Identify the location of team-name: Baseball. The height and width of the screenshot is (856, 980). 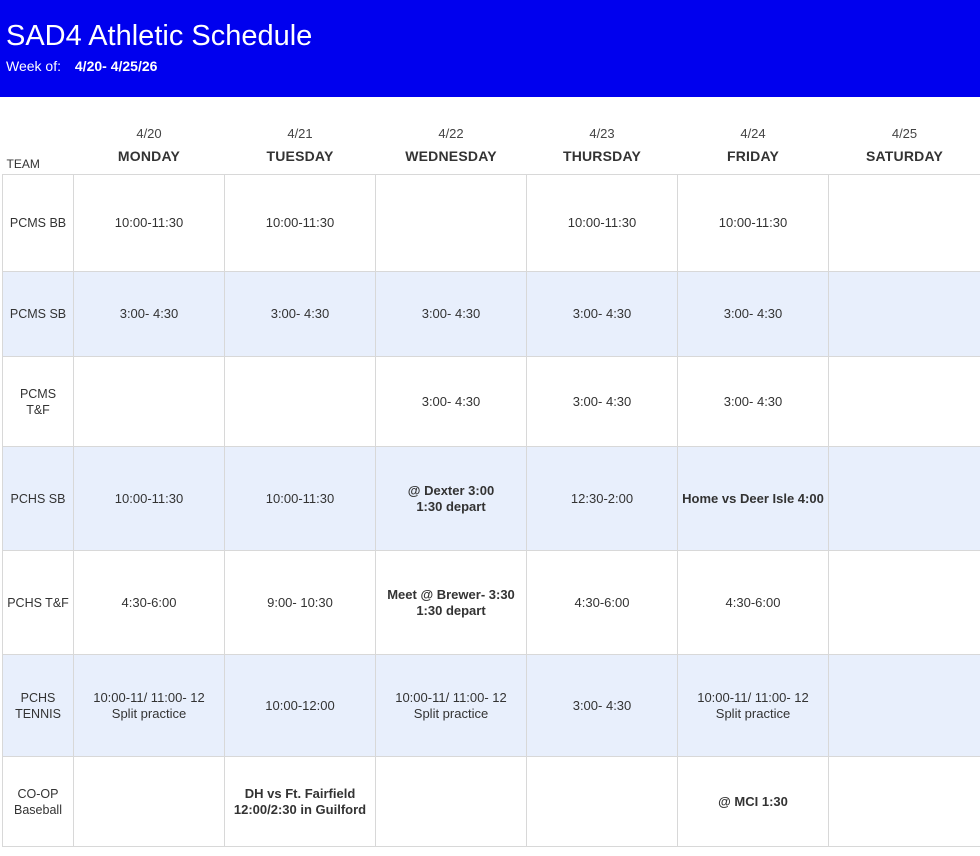
(38, 809).